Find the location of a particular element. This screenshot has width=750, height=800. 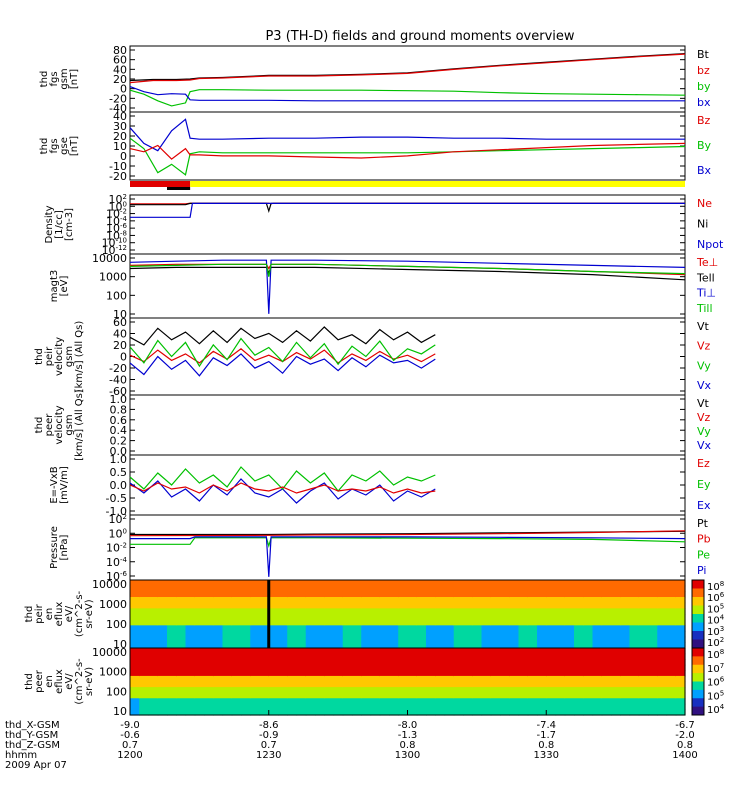

legend-label: Bz is located at coordinates (704, 120).